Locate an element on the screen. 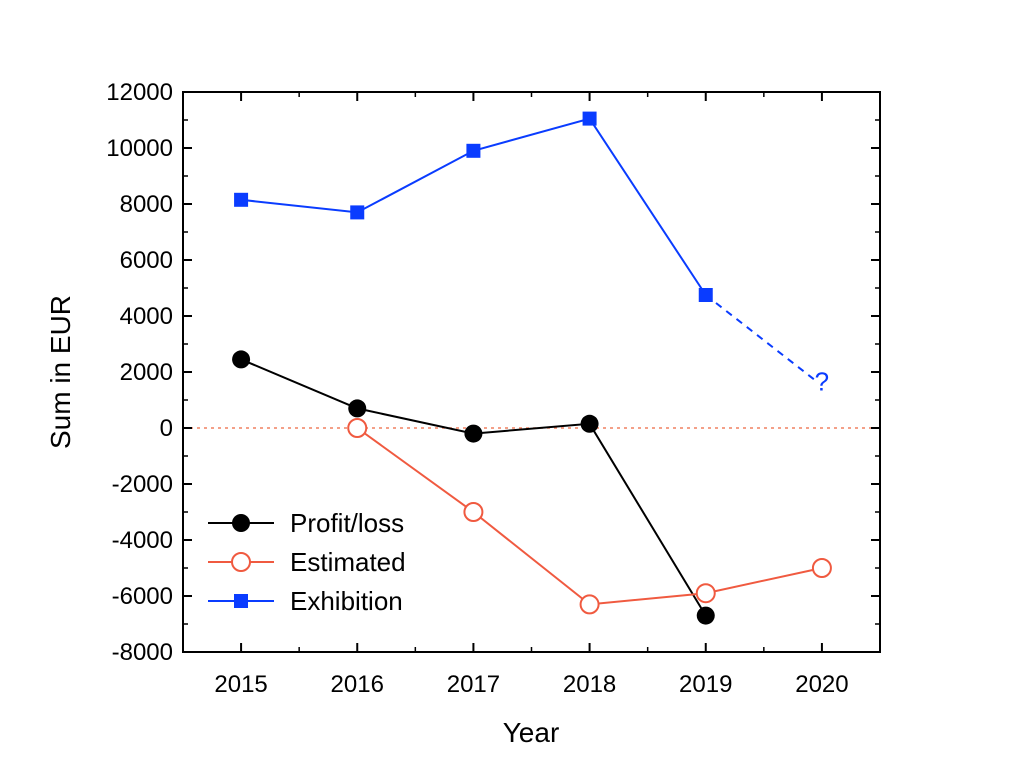  x-tick-label: 2019 is located at coordinates (705, 684).